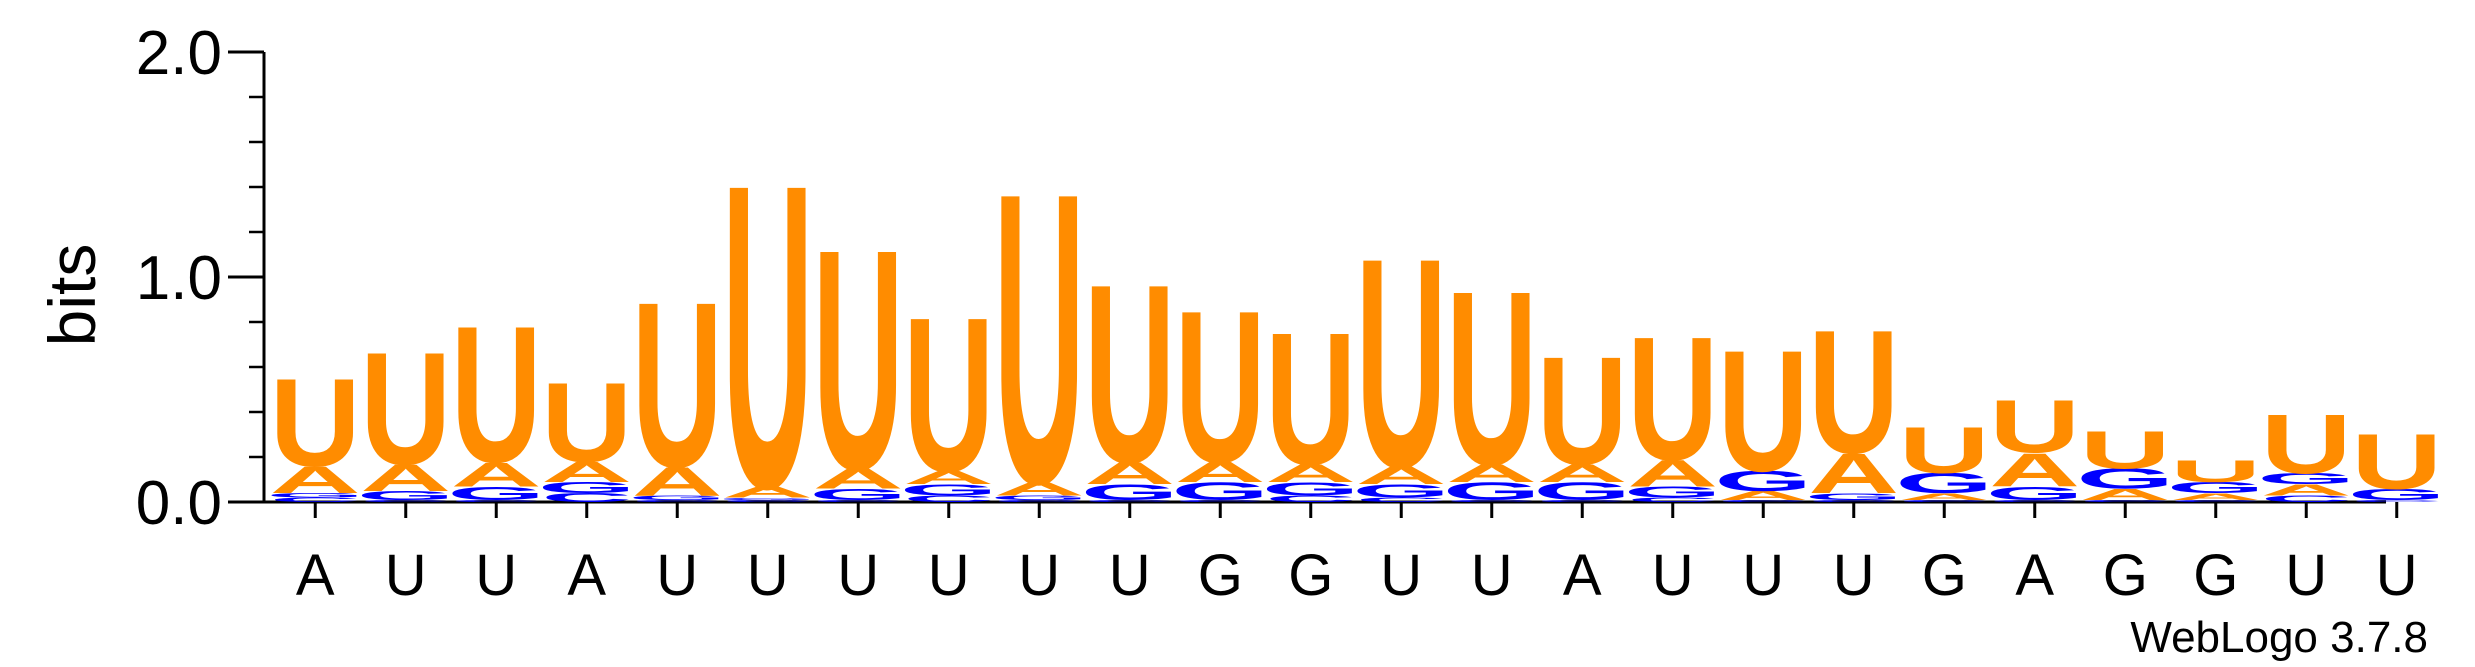 This screenshot has width=2475, height=667. What do you see at coordinates (2279, 637) in the screenshot?
I see `weblogo-version-label: WebLogo 3.7.8` at bounding box center [2279, 637].